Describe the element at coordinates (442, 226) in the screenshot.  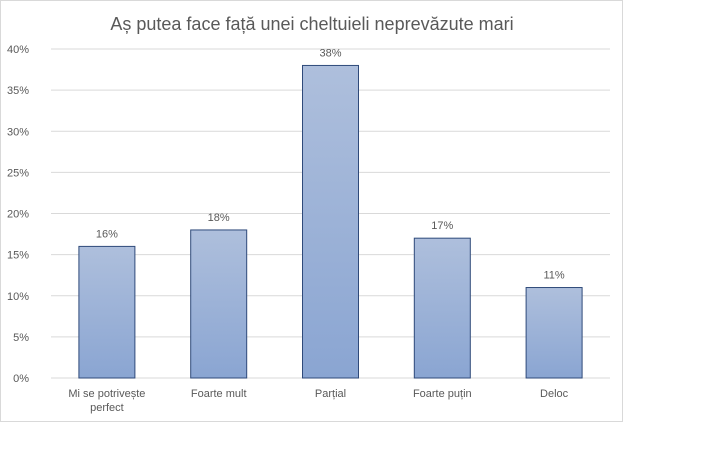
I see `data-label: 17%` at that location.